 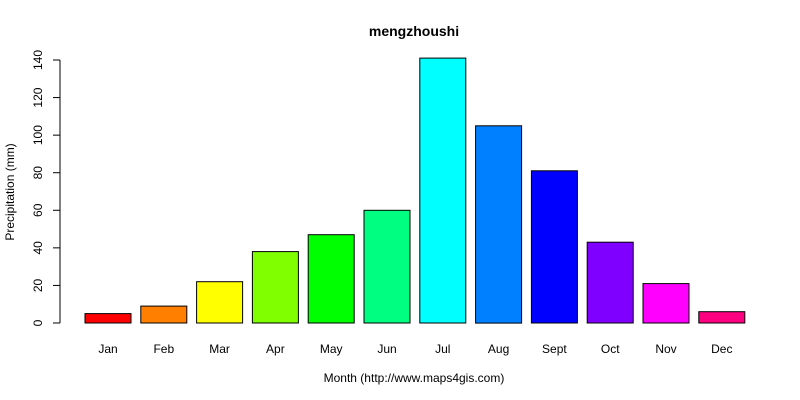 What do you see at coordinates (163, 349) in the screenshot?
I see `x-tick-label: Feb` at bounding box center [163, 349].